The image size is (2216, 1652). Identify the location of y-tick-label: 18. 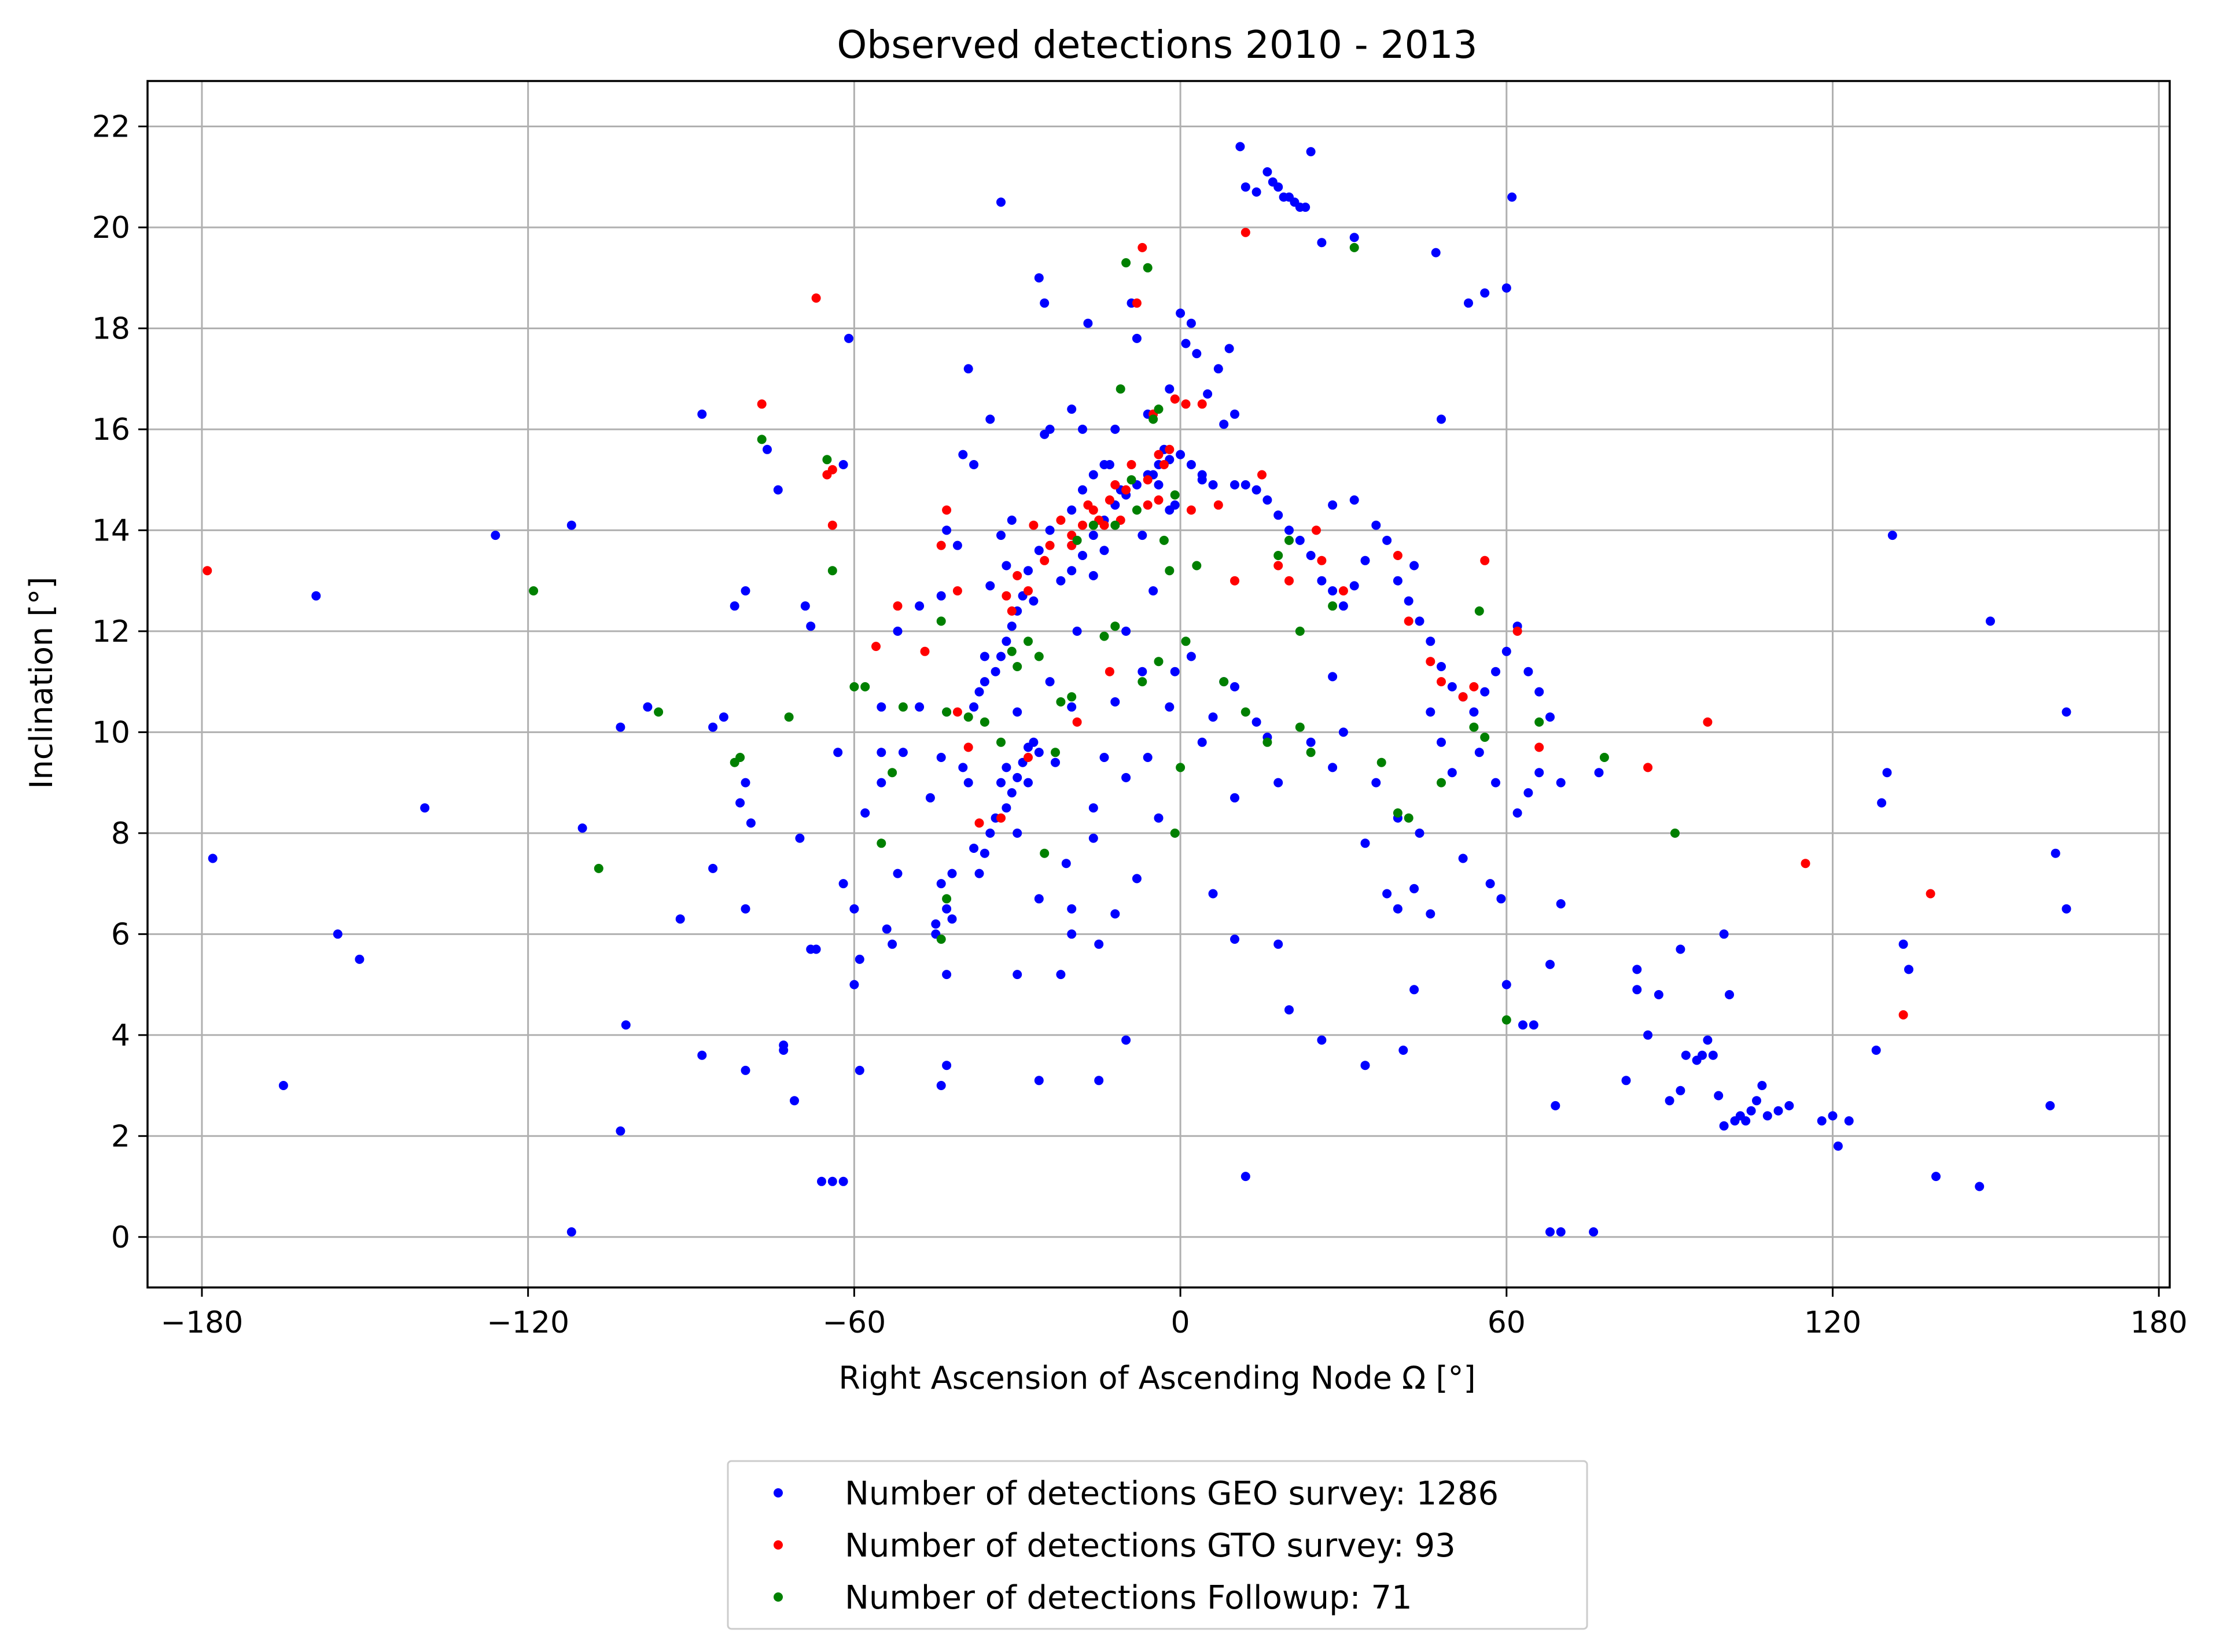
(111, 328).